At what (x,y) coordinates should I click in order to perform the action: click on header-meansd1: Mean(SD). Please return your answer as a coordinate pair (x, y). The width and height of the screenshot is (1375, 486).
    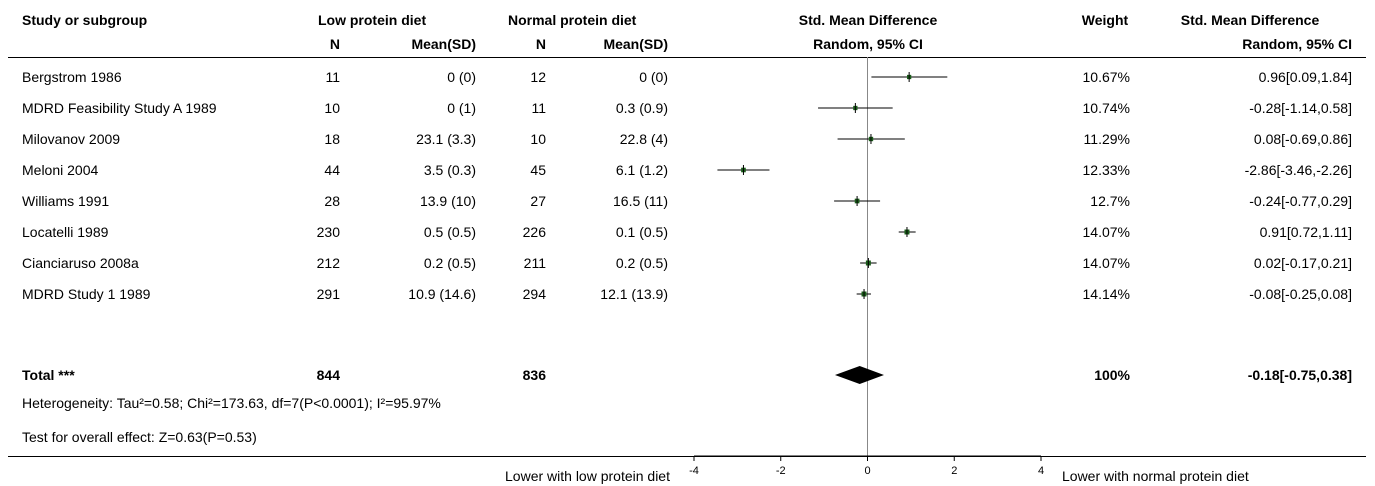
    Looking at the image, I should click on (443, 44).